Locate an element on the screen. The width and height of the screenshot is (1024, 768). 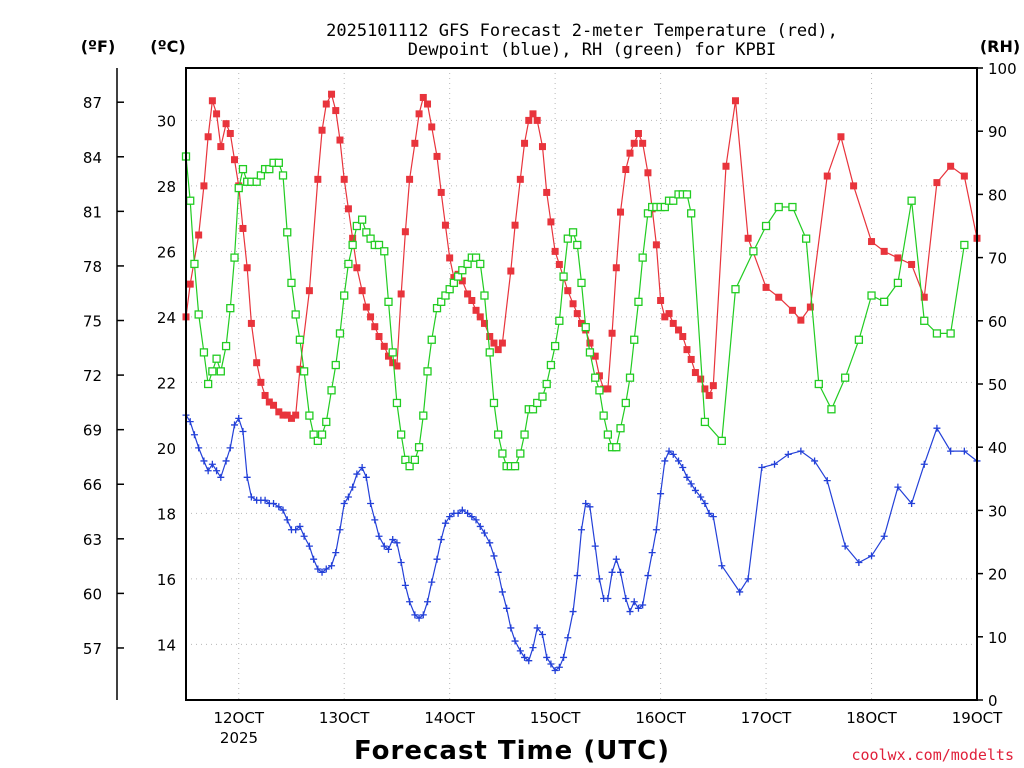
fahrenheit-tick-label: 63 is located at coordinates (92, 540).